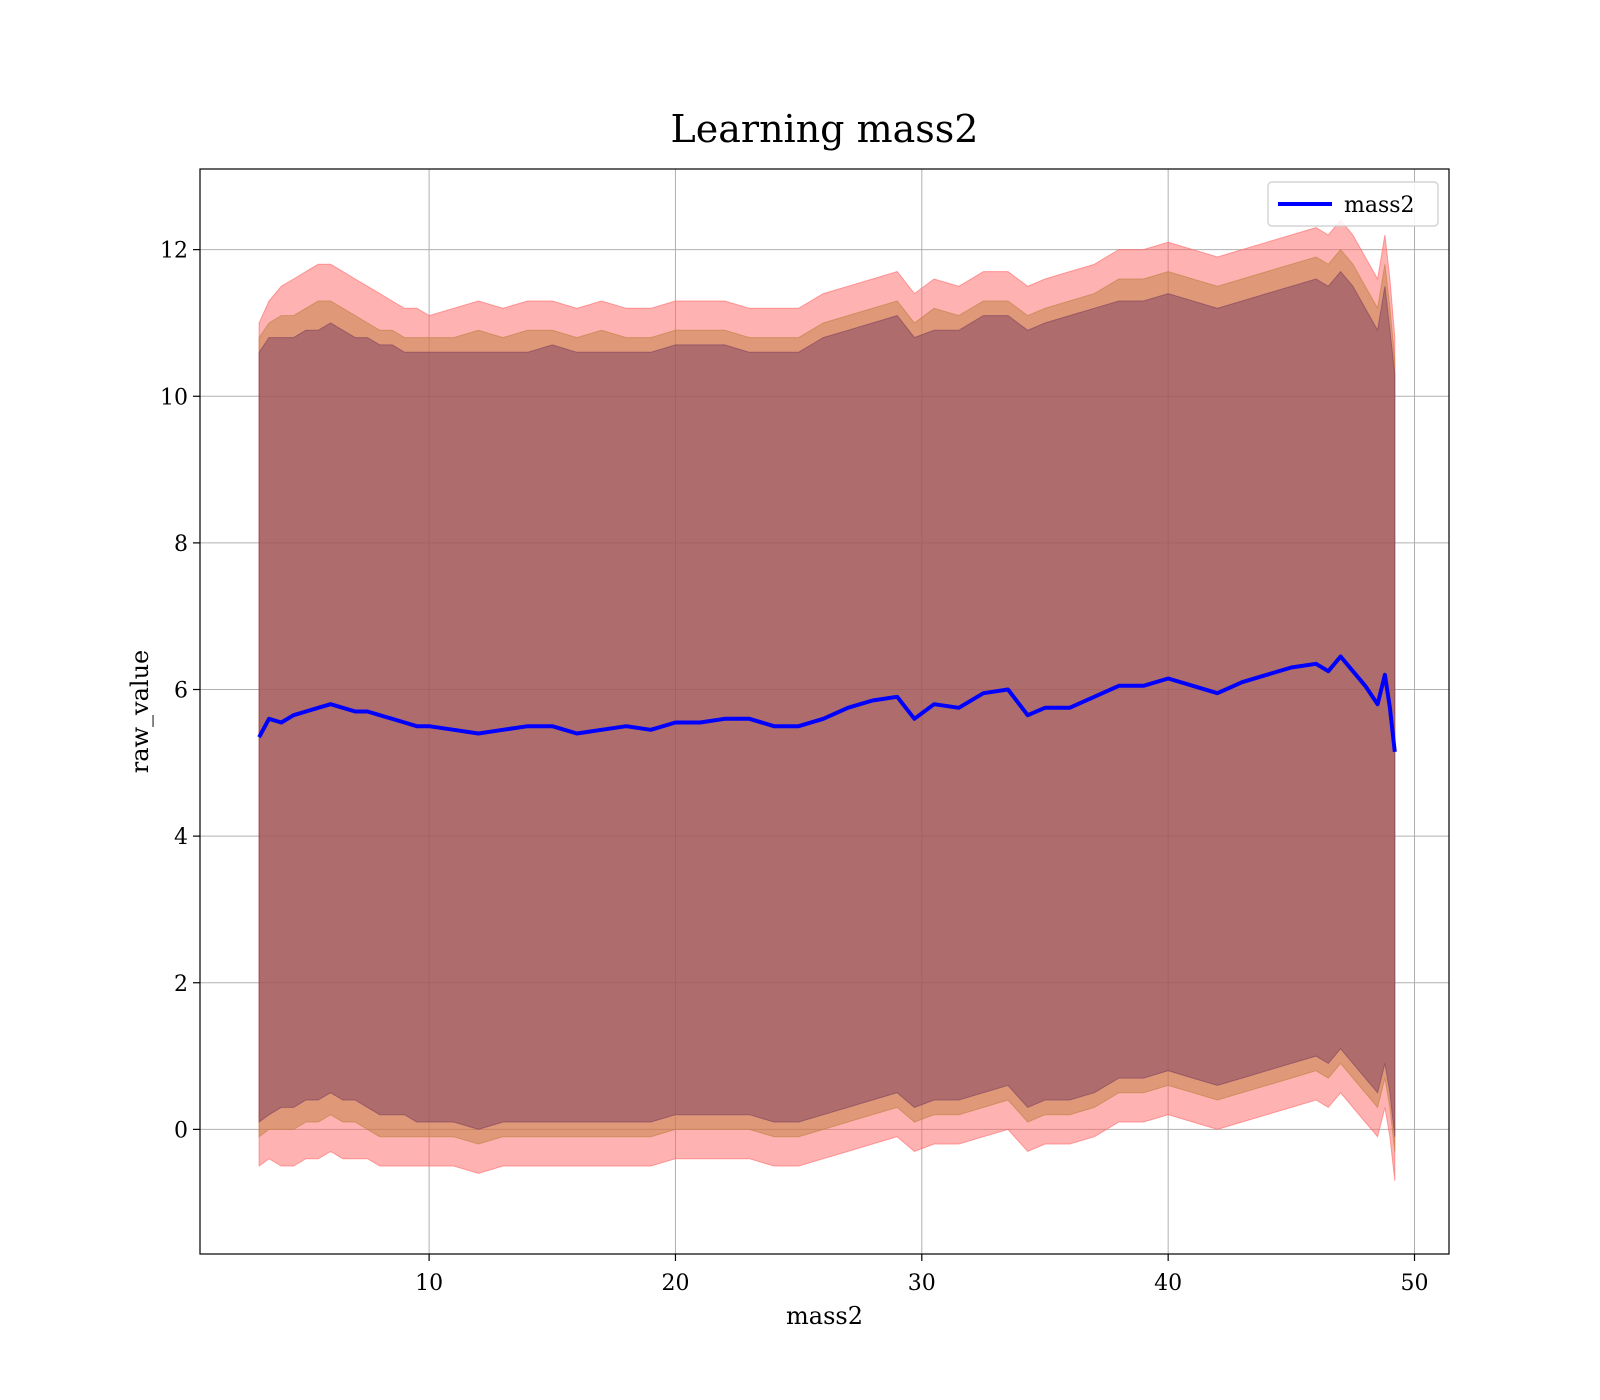 This screenshot has width=1600, height=1400. What do you see at coordinates (174, 397) in the screenshot?
I see `y-tick-label: 10` at bounding box center [174, 397].